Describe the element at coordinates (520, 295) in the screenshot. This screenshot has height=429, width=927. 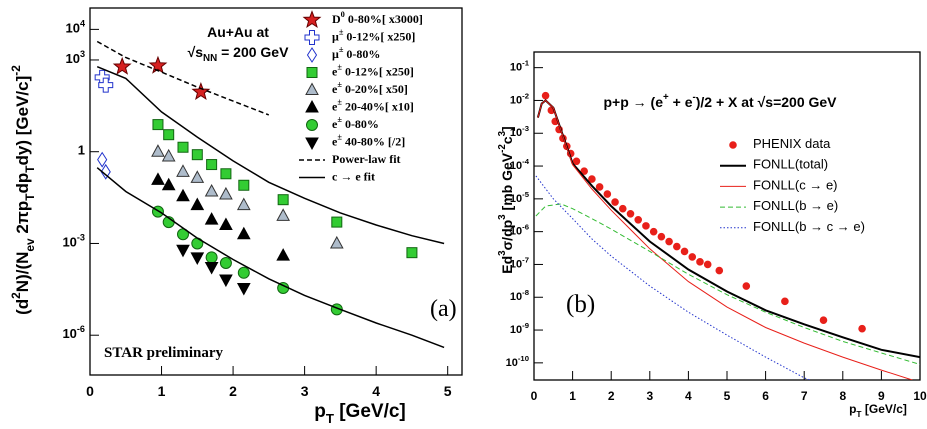
I see `y-tick-label: 10⁻⁸` at that location.